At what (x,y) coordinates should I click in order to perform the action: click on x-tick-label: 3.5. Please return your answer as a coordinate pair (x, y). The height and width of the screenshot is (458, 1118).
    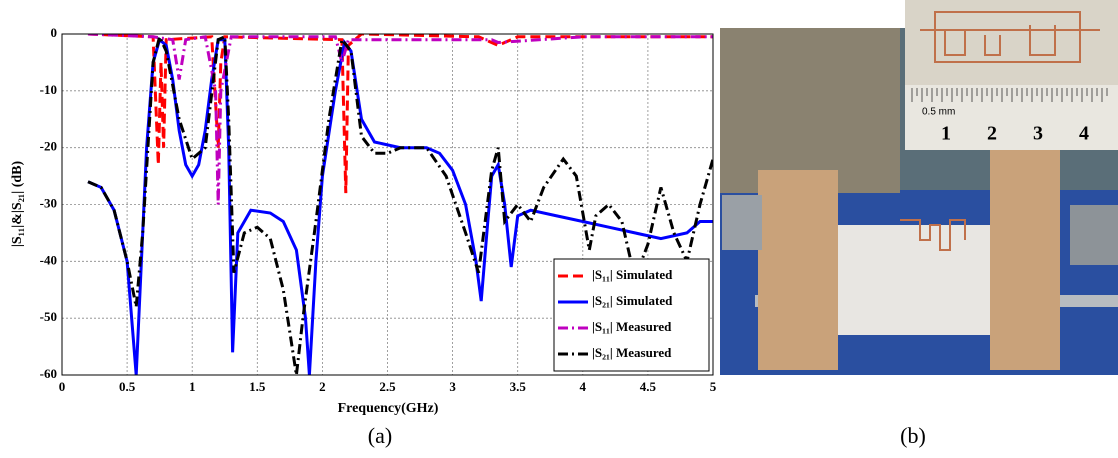
    Looking at the image, I should click on (518, 386).